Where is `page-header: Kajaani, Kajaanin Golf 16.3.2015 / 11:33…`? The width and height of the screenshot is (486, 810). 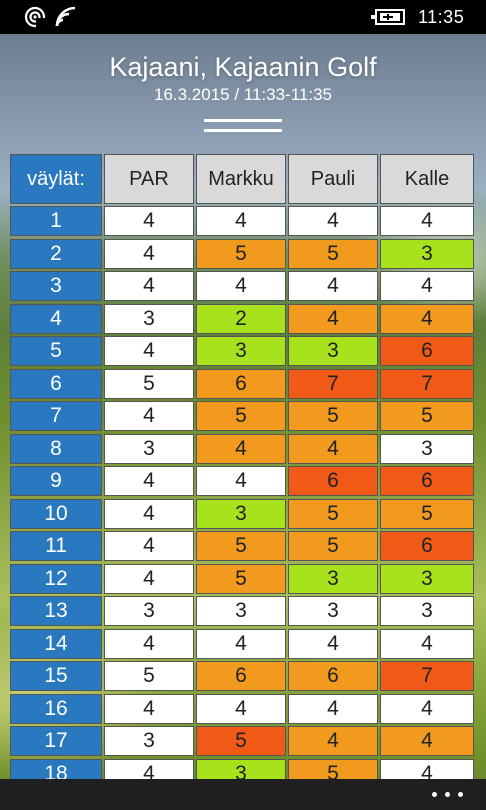
page-header: Kajaani, Kajaanin Golf 16.3.2015 / 11:33… is located at coordinates (243, 78).